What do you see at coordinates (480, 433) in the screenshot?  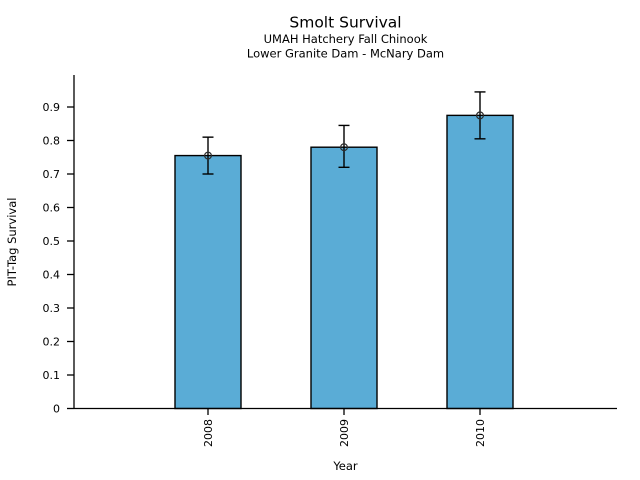 I see `x-tick-label-2010: 2010` at bounding box center [480, 433].